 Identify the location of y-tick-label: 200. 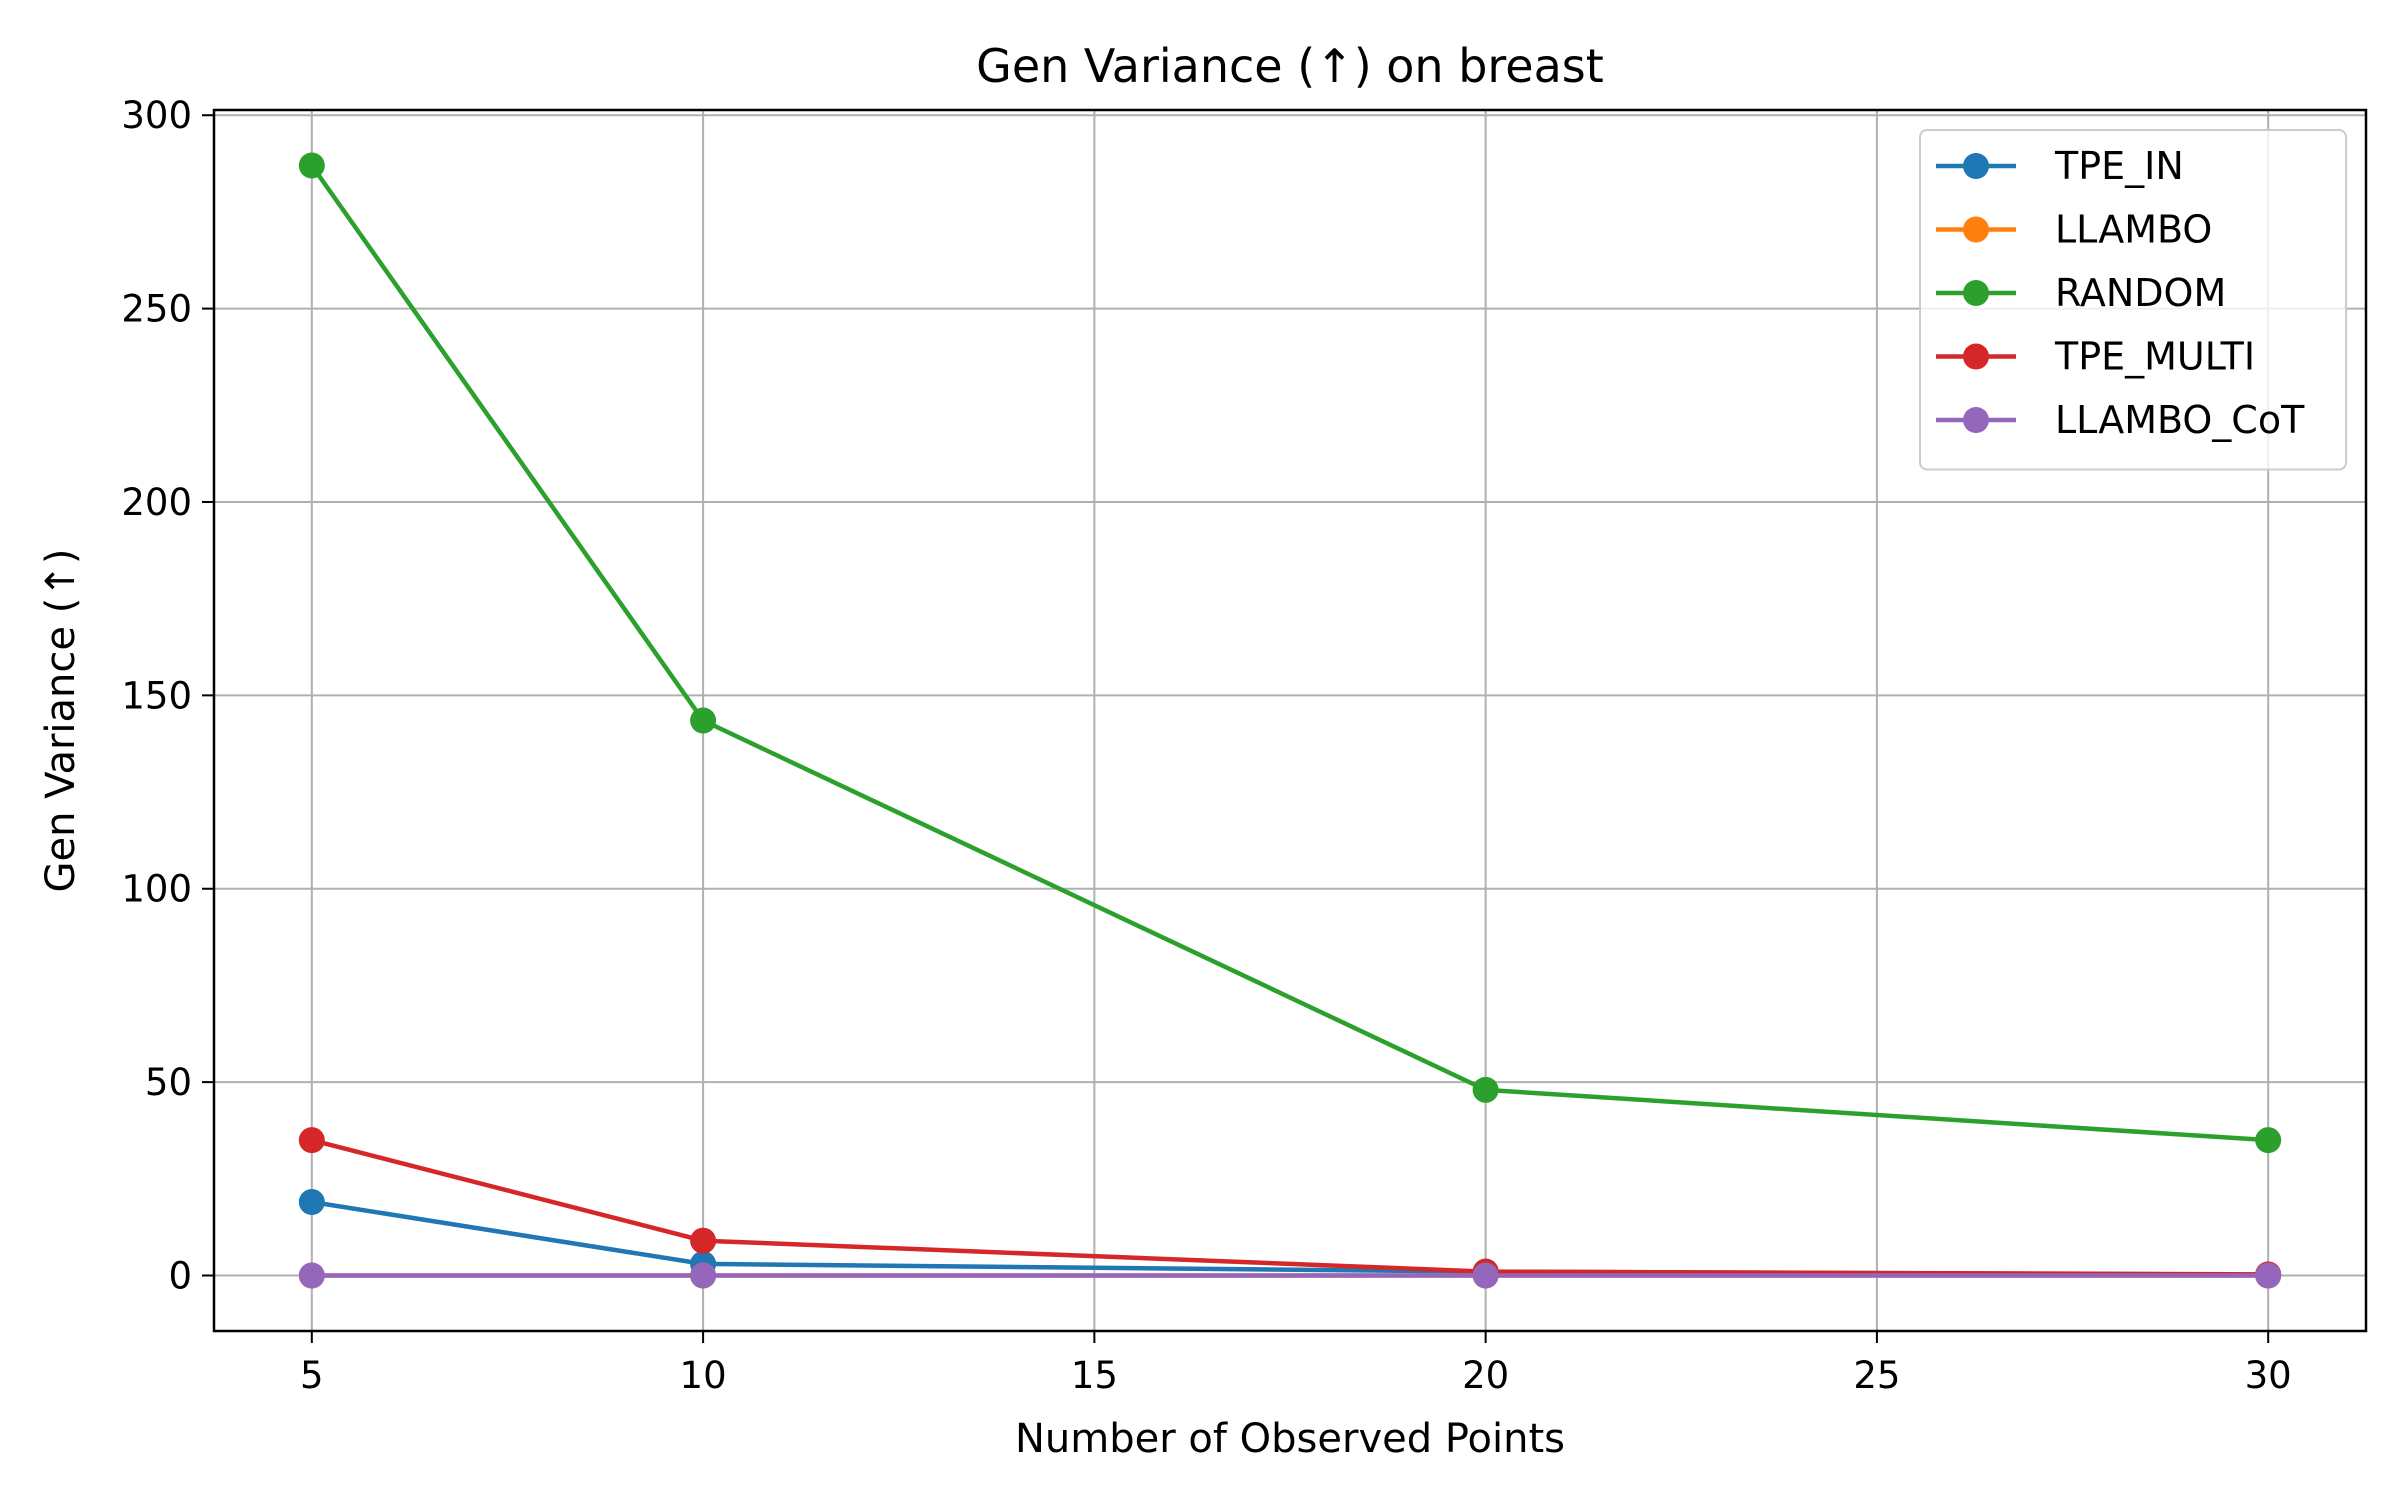
(156, 502).